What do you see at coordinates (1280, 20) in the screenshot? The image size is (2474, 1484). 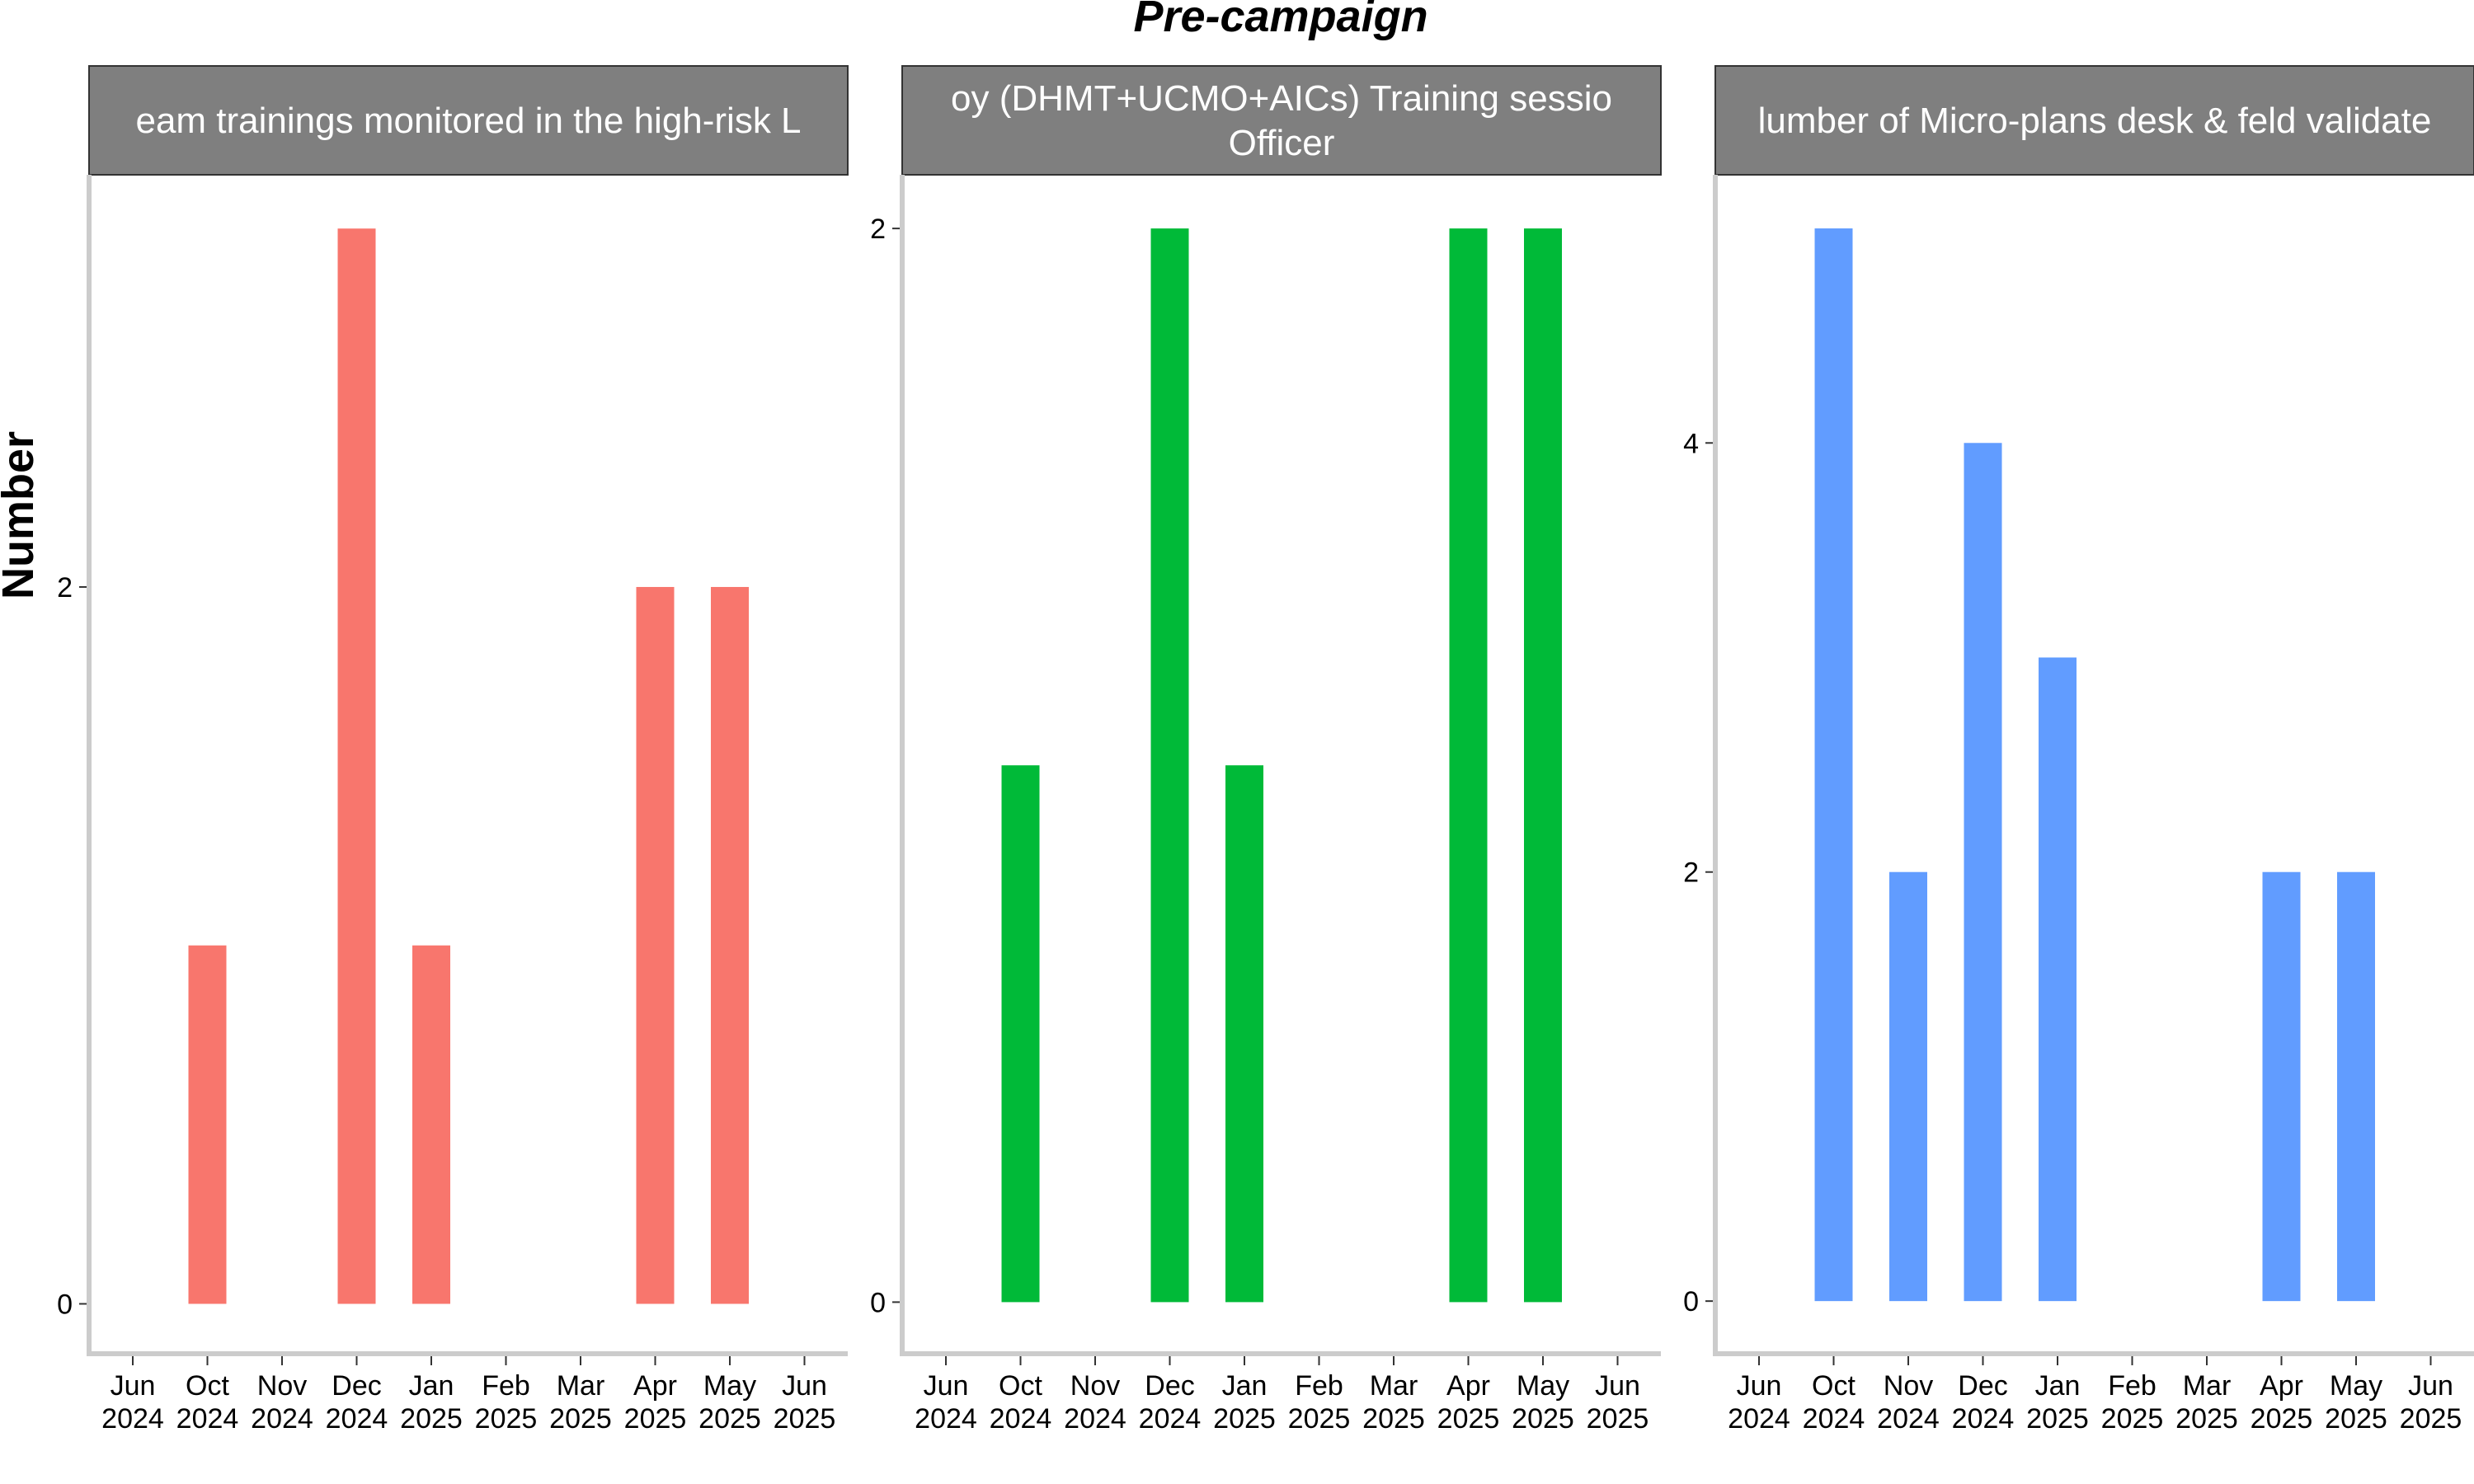 I see `chart-title: Pre-campaign` at bounding box center [1280, 20].